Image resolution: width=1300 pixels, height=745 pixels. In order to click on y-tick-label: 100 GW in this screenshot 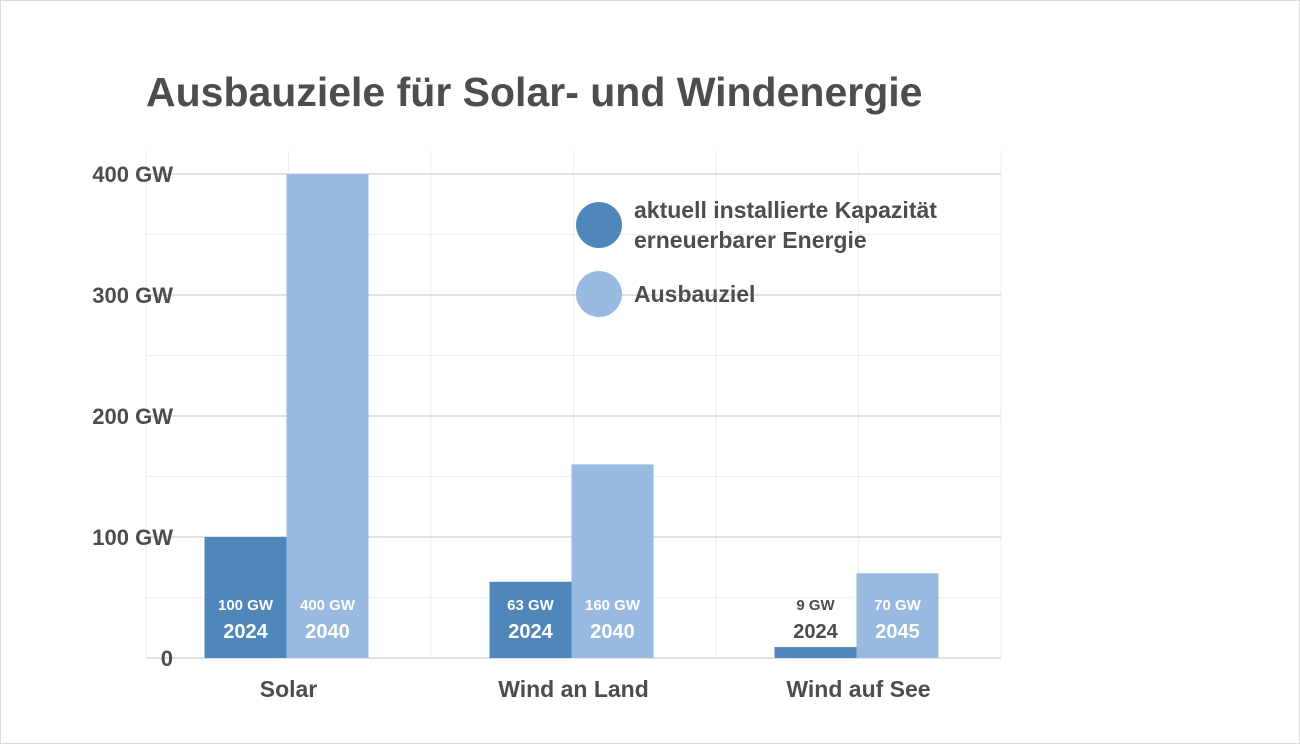, I will do `click(132, 537)`.